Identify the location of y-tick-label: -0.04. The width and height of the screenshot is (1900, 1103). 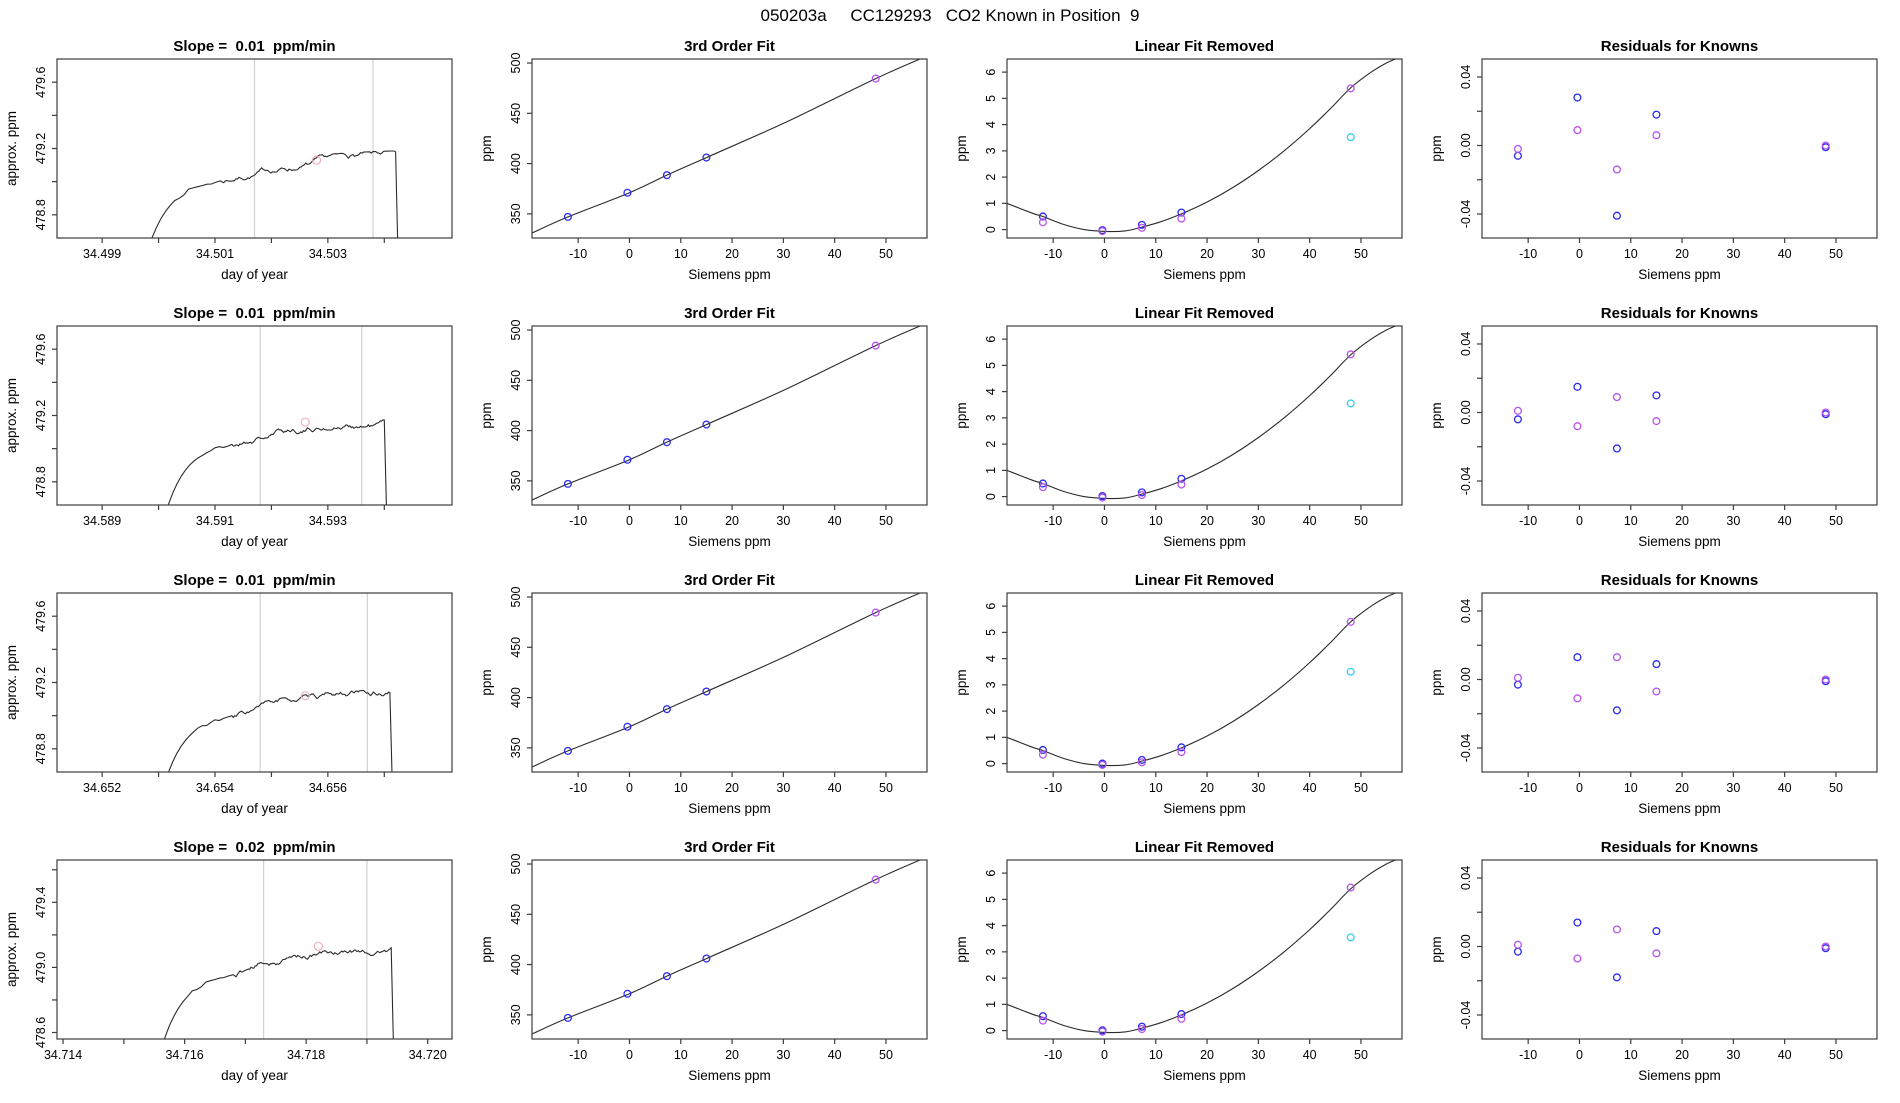
(1466, 481).